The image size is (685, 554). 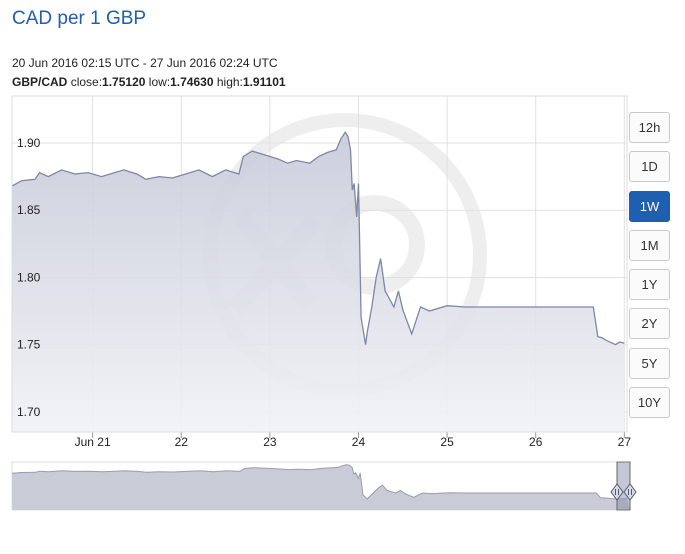 What do you see at coordinates (93, 442) in the screenshot?
I see `x-tick-label: Jun 21` at bounding box center [93, 442].